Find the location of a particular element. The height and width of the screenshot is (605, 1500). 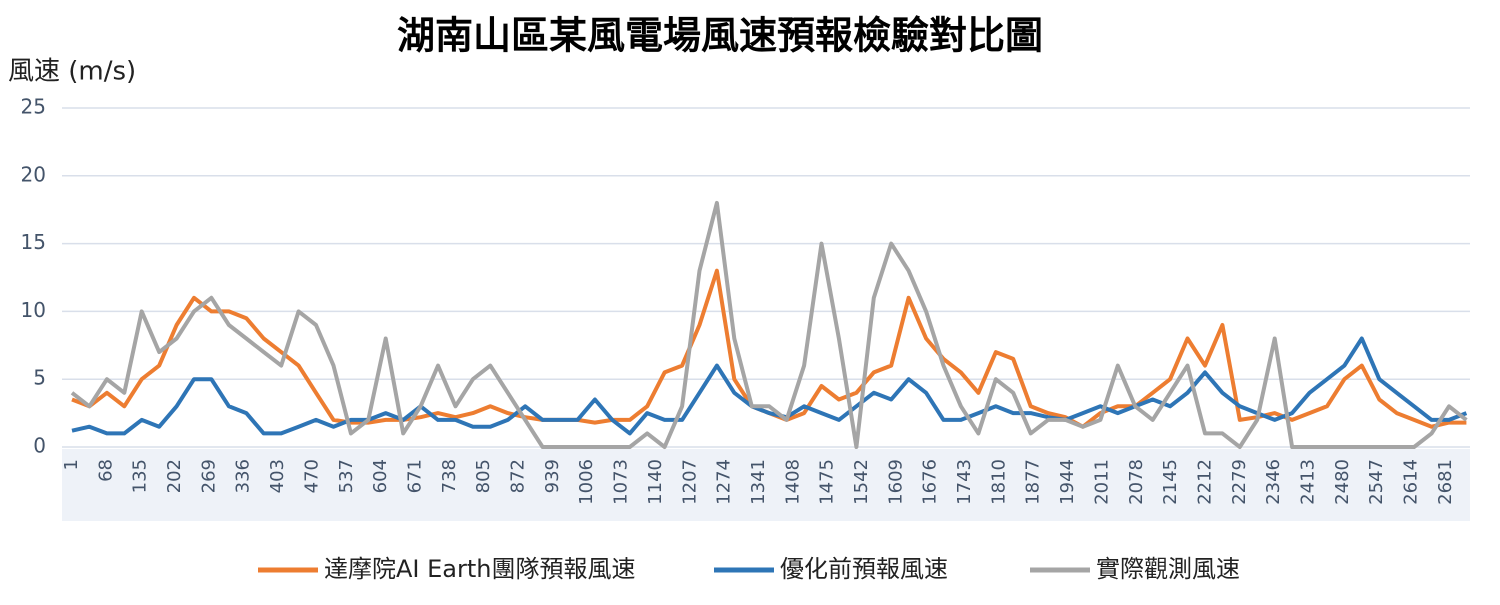

x-tick-label: 1274 is located at coordinates (724, 482).